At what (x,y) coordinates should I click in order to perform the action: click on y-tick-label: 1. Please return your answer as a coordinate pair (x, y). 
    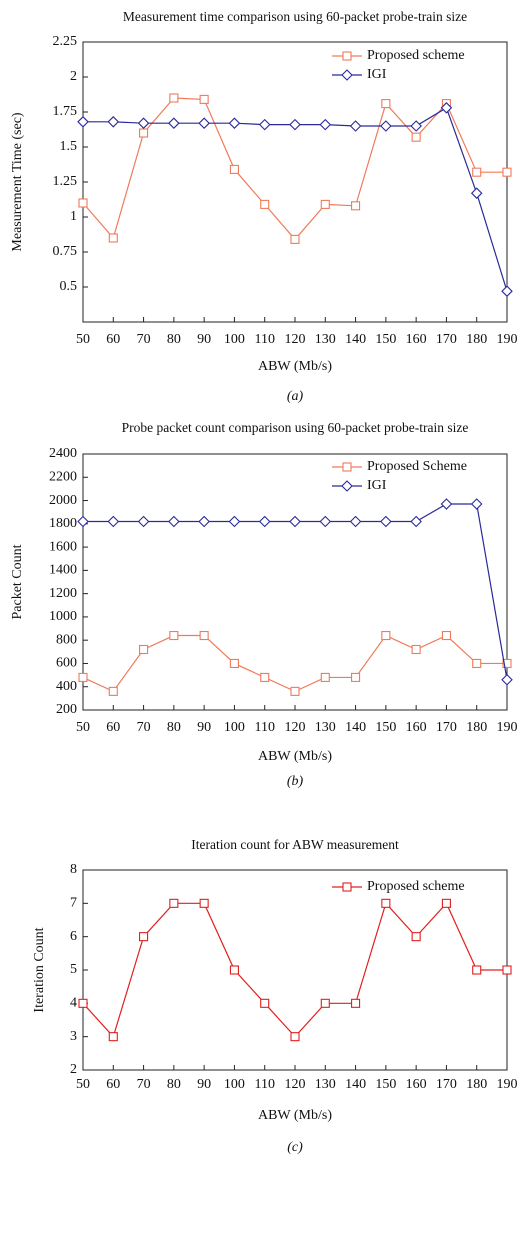
    Looking at the image, I should click on (73, 216).